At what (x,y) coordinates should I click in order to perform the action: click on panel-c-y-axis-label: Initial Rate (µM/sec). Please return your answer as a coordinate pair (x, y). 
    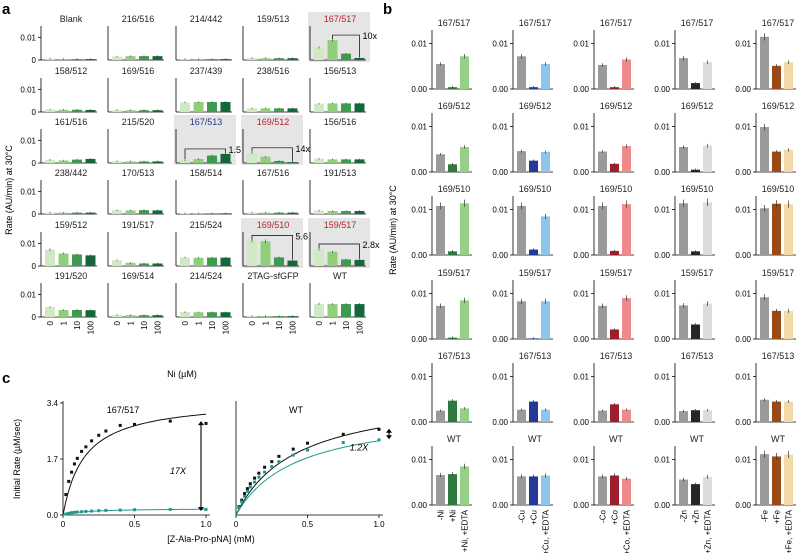
    Looking at the image, I should click on (17, 459).